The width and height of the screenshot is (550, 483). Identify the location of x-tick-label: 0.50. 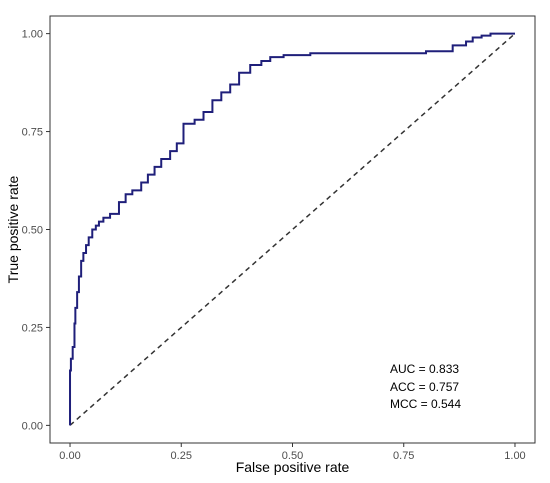
(292, 456).